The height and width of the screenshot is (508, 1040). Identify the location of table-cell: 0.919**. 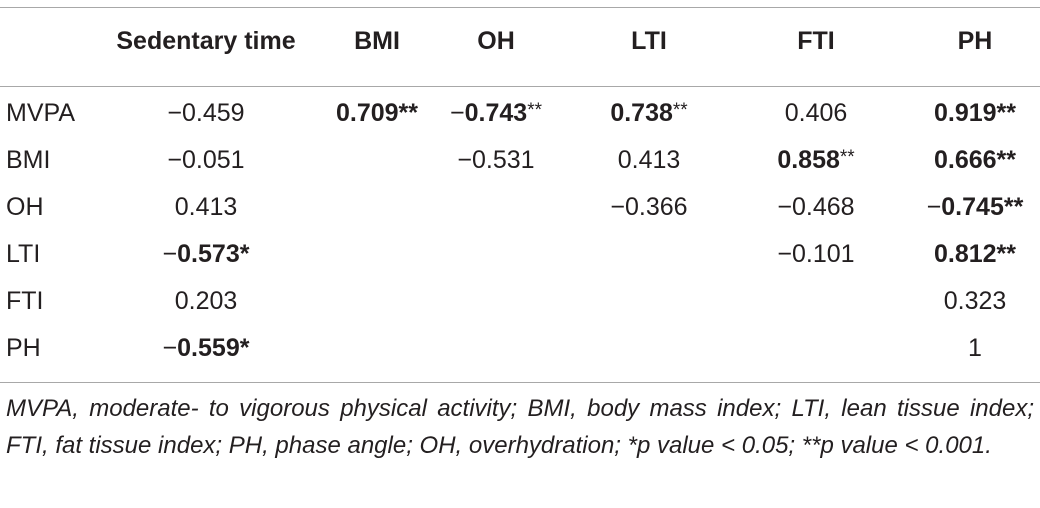
(975, 113).